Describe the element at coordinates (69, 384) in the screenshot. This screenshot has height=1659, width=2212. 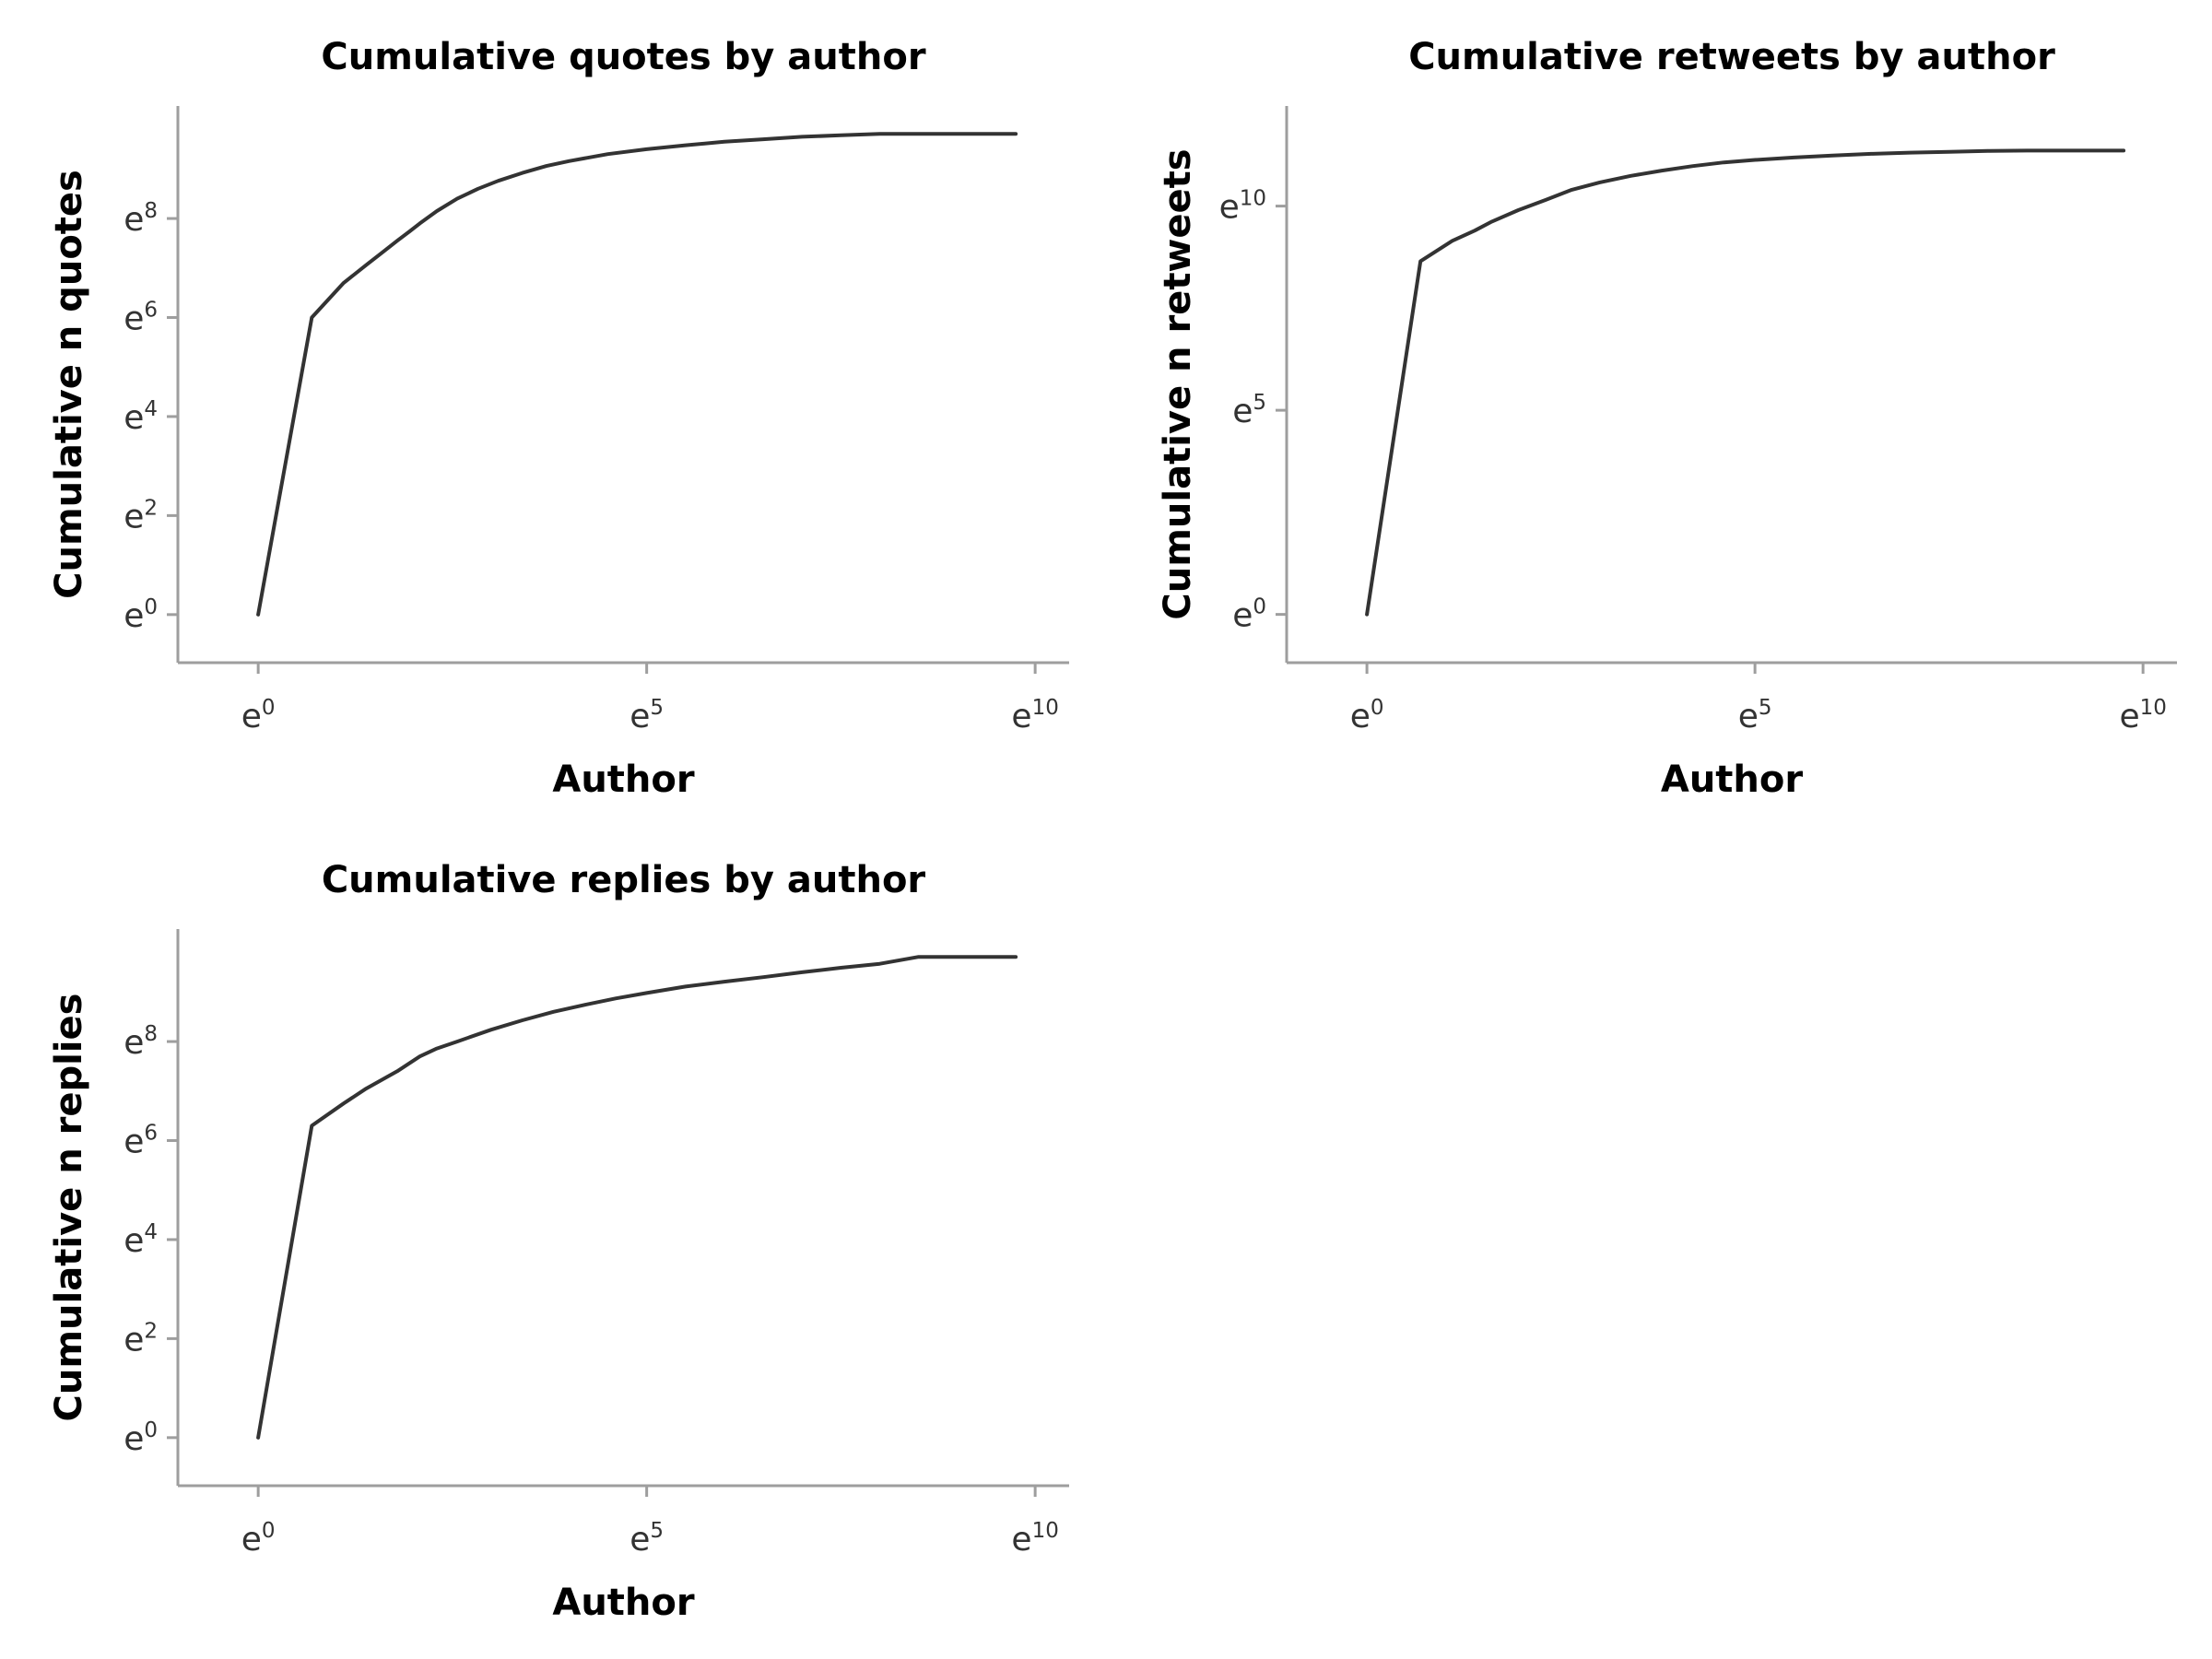
I see `y-axis-title: Cumulative n quotes` at that location.